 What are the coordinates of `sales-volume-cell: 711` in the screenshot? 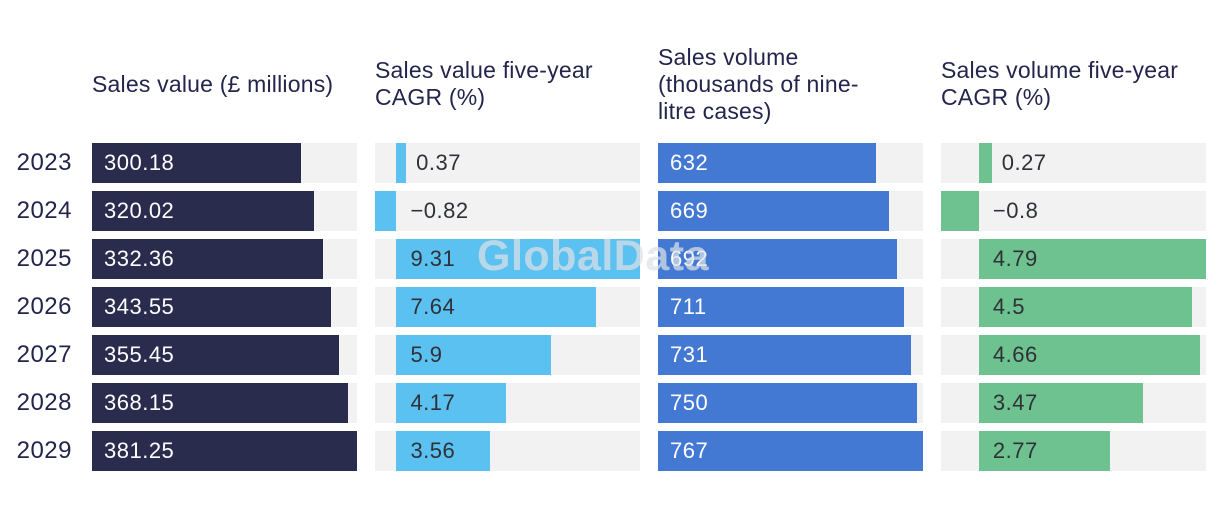 It's located at (790, 307).